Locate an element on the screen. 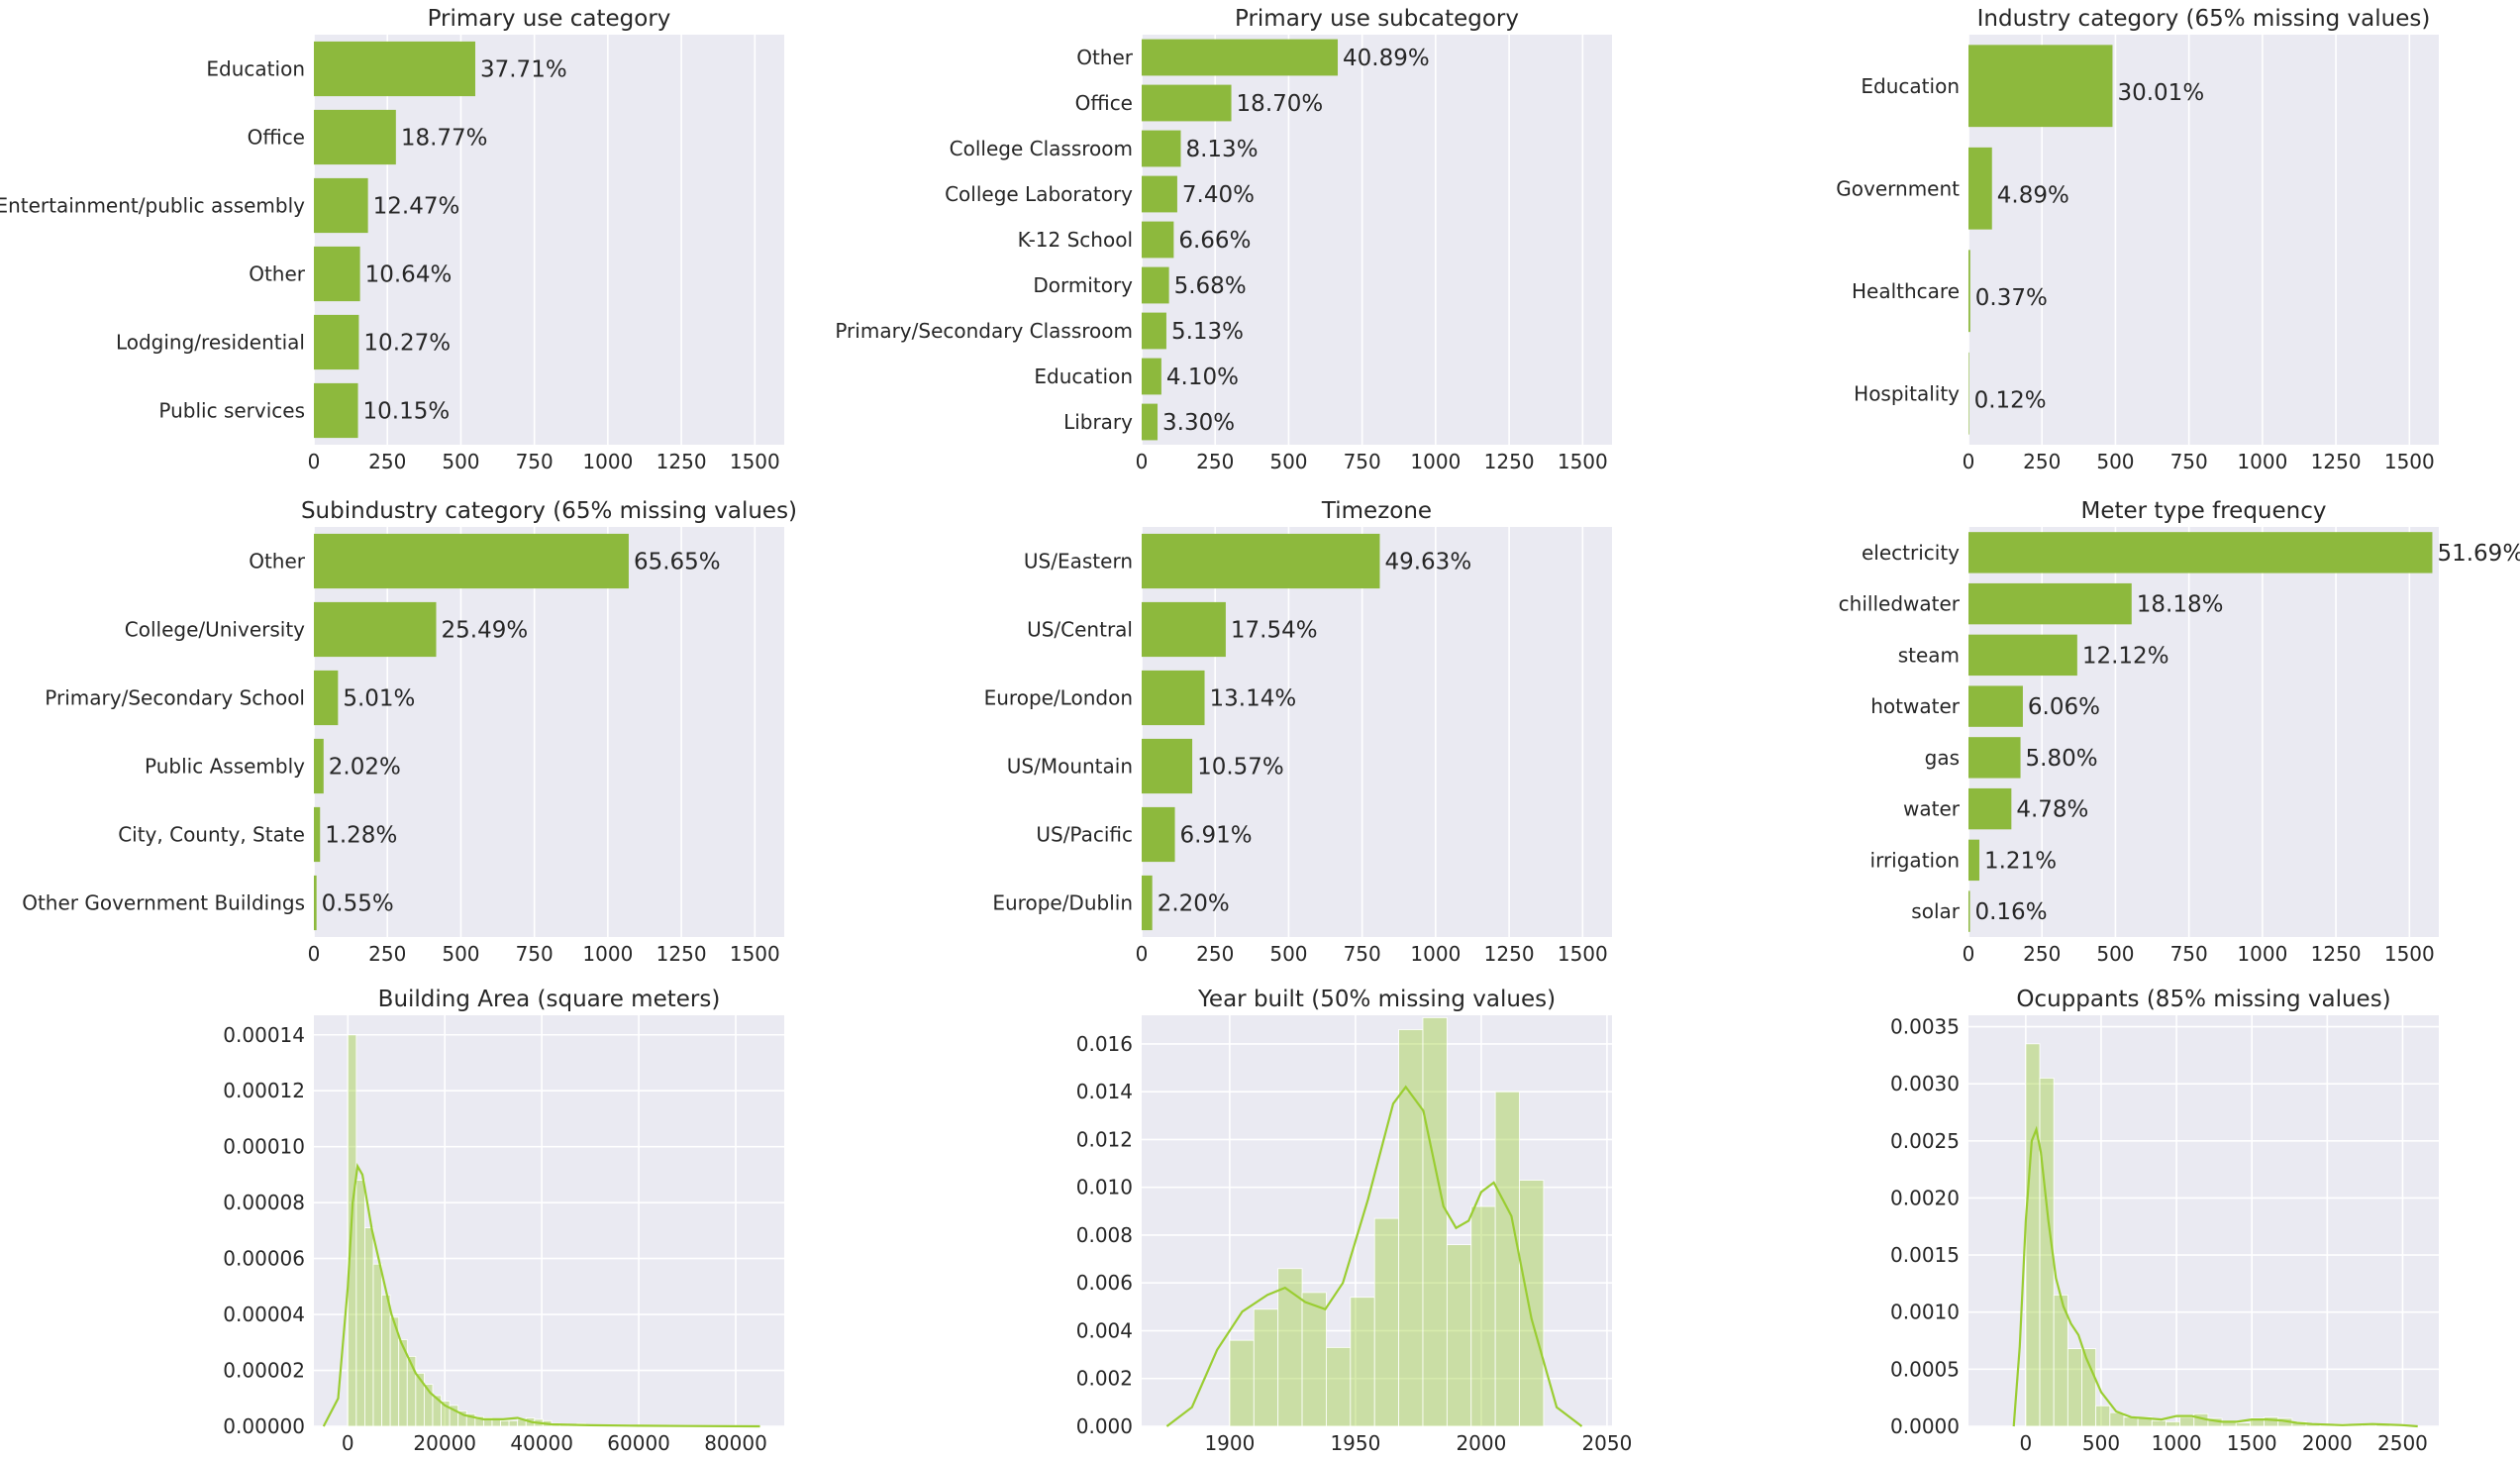  category-label: US/Pacific is located at coordinates (1084, 835).